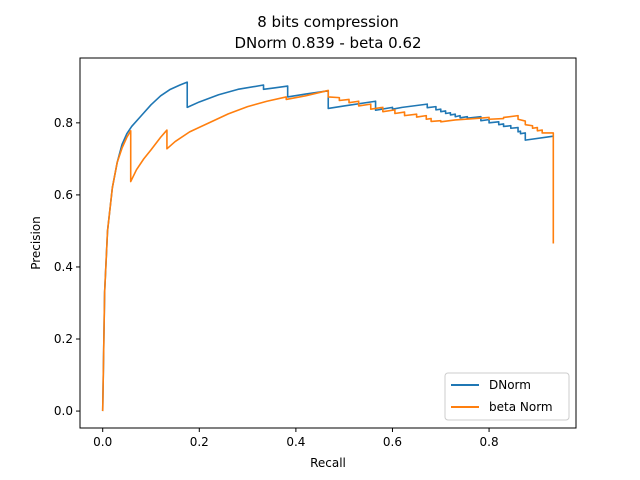  Describe the element at coordinates (507, 396) in the screenshot. I see `legend: DNorm beta Norm` at that location.